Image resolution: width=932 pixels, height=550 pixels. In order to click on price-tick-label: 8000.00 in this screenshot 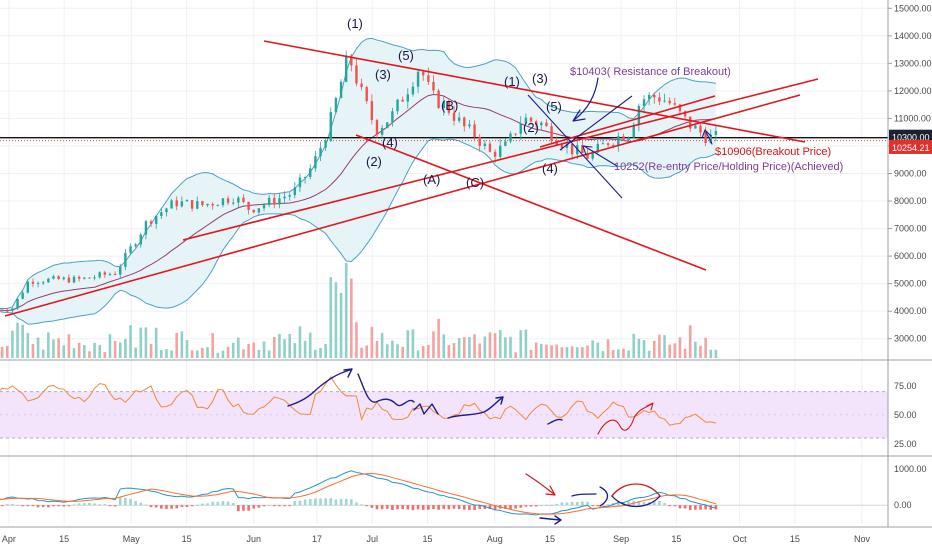, I will do `click(910, 201)`.